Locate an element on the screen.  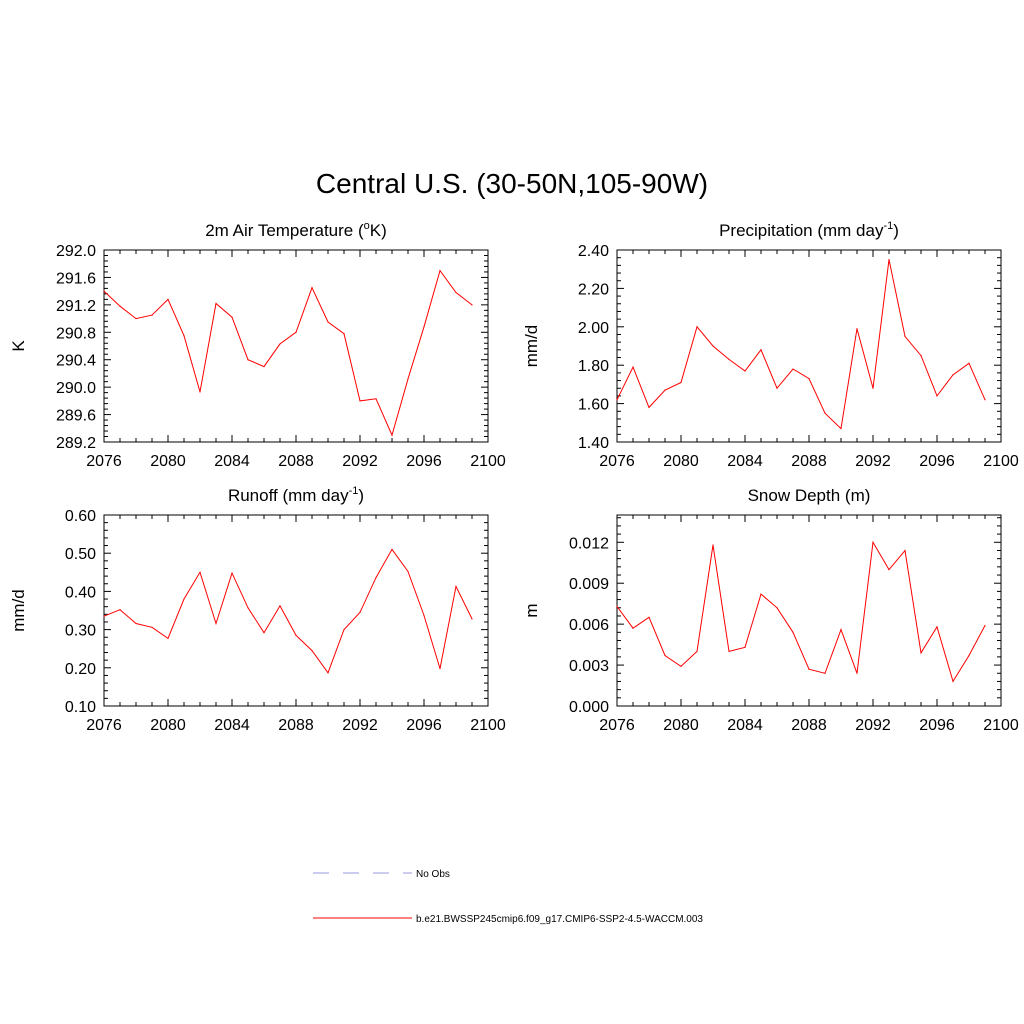
data-point-2097 is located at coordinates (953, 681).